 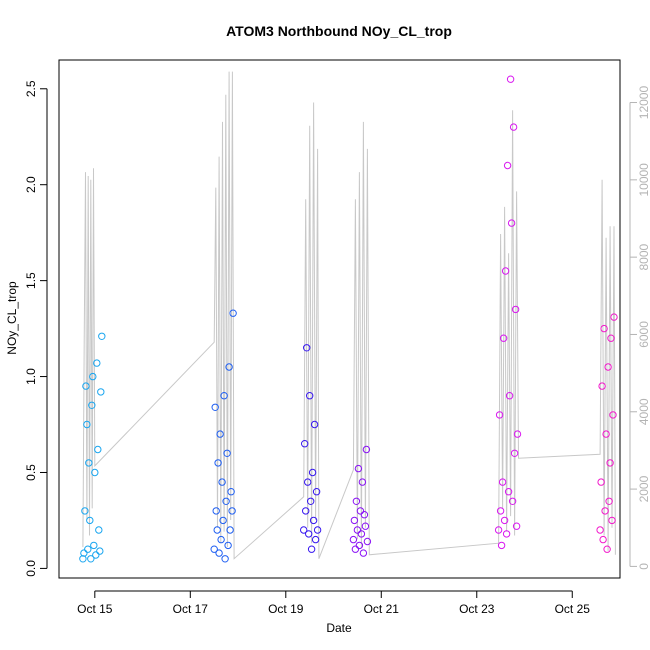 I want to click on y-tick-label: 2.0, so click(x=31, y=184).